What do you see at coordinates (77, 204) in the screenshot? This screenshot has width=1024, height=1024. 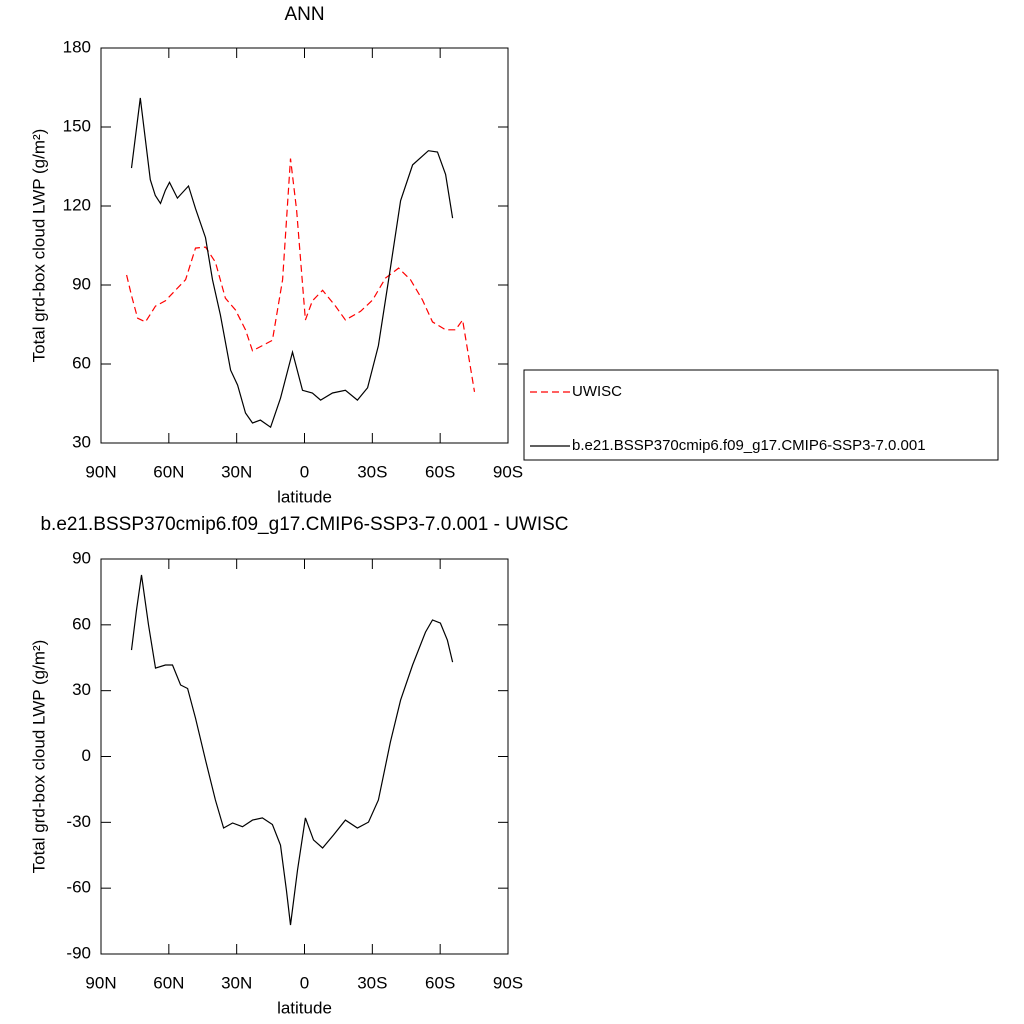 I see `y-tick-label: 120` at bounding box center [77, 204].